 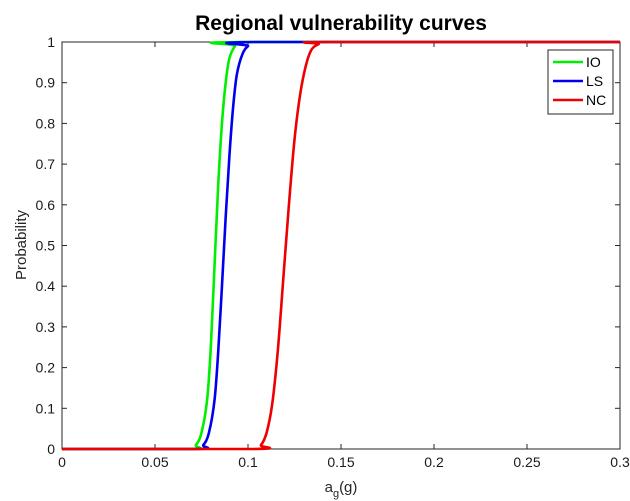 I want to click on y-tick-label: 0.6, so click(x=46, y=205).